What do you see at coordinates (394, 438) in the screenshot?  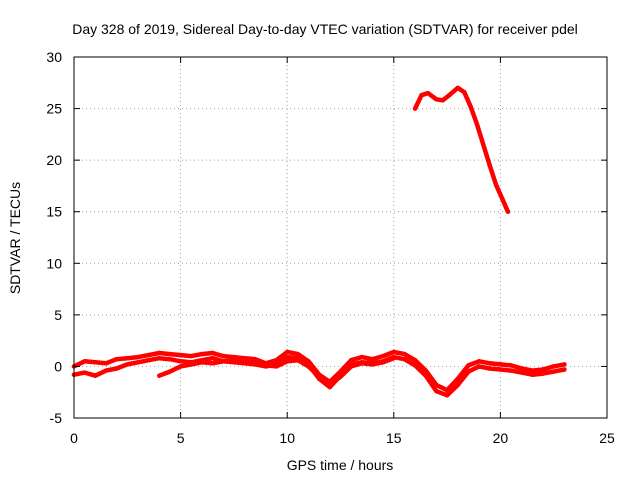 I see `x-tick-label: 15` at bounding box center [394, 438].